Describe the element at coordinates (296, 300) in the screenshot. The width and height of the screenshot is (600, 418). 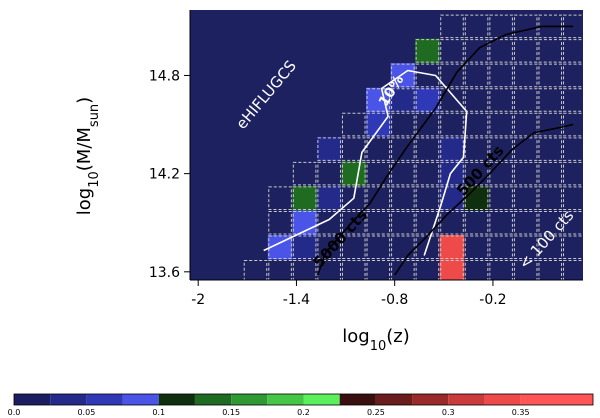
I see `x-tick-label: -1.4` at that location.